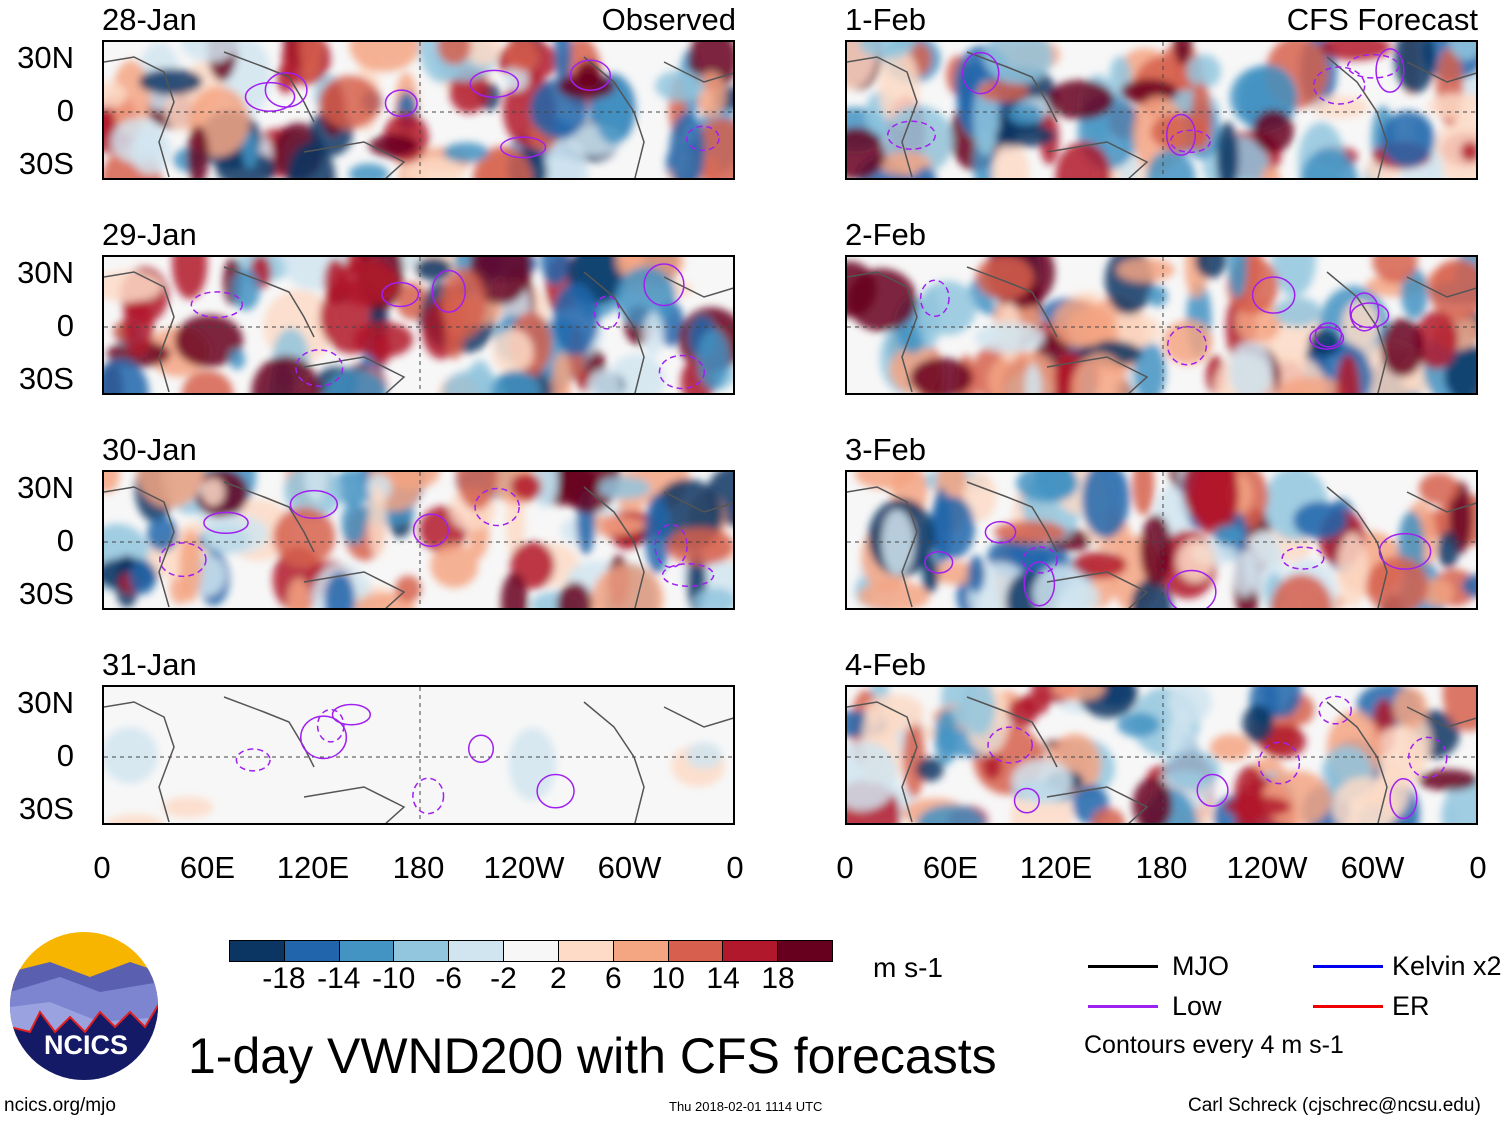 The width and height of the screenshot is (1510, 1121). I want to click on lat-label: 30N, so click(45, 57).